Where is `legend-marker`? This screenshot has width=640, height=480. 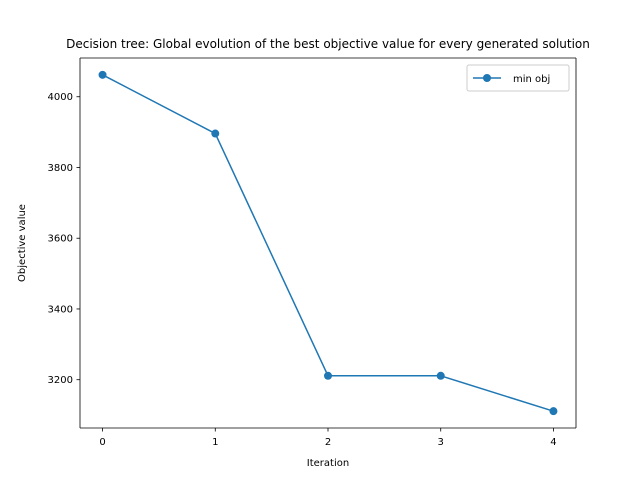 legend-marker is located at coordinates (487, 78).